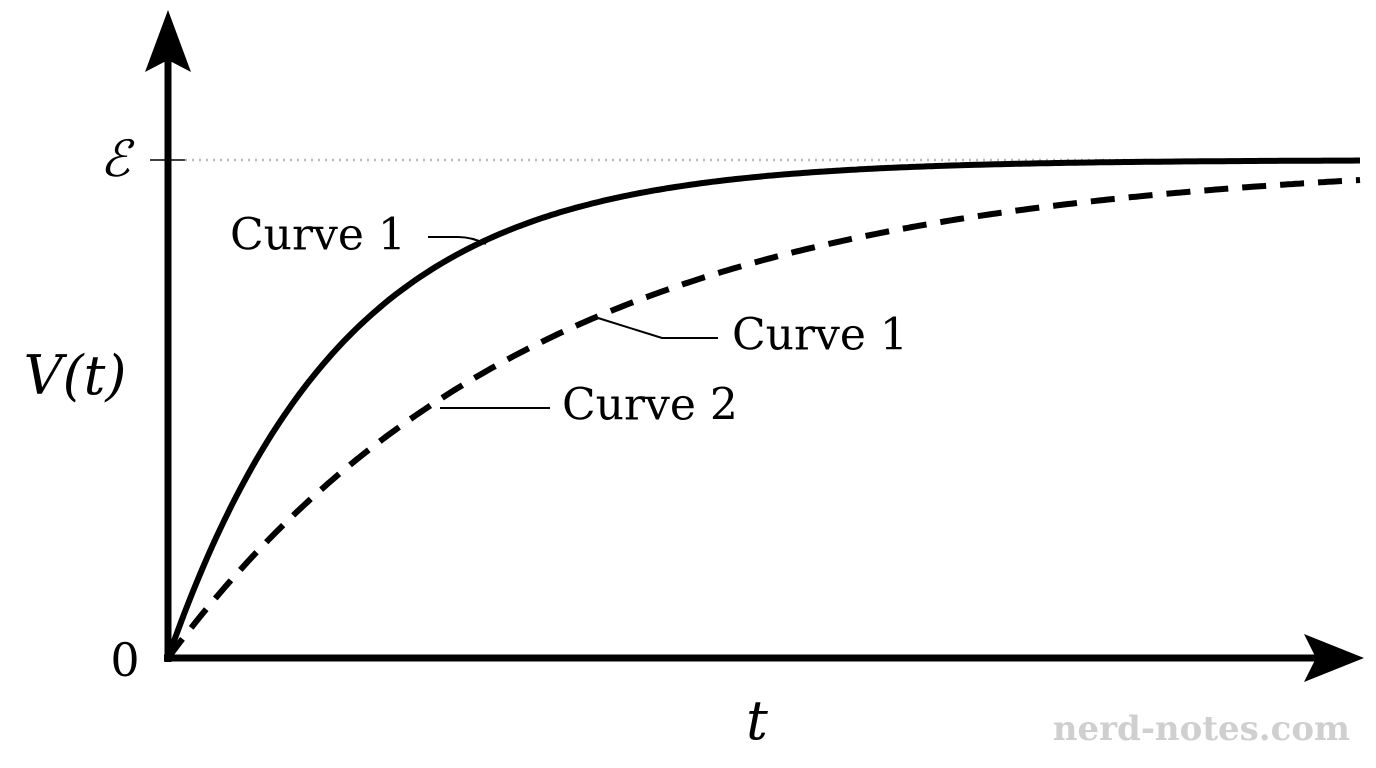 This screenshot has height=768, width=1376. I want to click on tick-label: ℰ, so click(117, 159).